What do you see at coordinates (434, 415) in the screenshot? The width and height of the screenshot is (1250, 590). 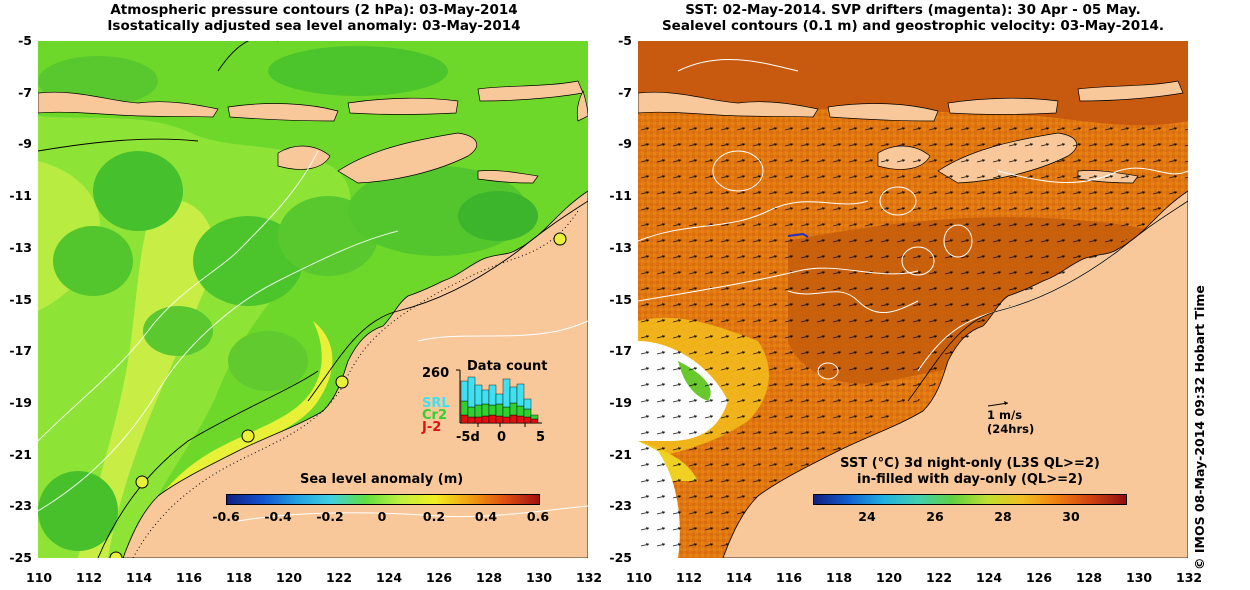 I see `histogram-legend-cr2: Cr2` at bounding box center [434, 415].